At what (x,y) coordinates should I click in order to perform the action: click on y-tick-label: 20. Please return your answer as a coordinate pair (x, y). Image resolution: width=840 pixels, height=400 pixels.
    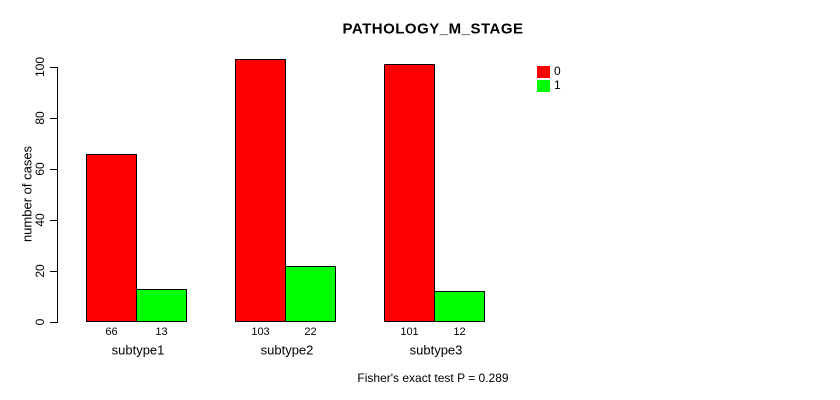
    Looking at the image, I should click on (40, 271).